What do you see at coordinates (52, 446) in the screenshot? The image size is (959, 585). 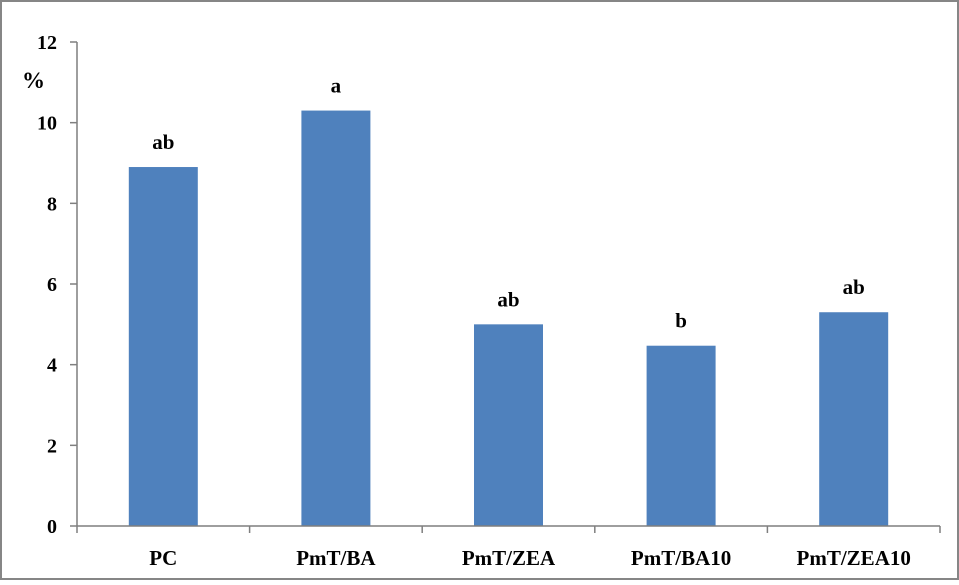 I see `y-tick-label: 2` at bounding box center [52, 446].